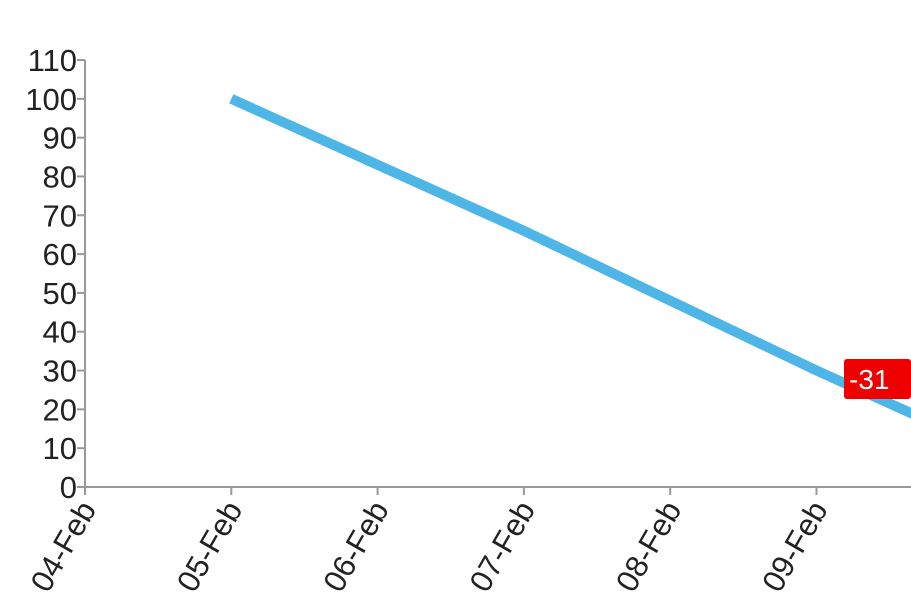 The height and width of the screenshot is (613, 911). Describe the element at coordinates (60, 176) in the screenshot. I see `y-tick-label: 80` at that location.